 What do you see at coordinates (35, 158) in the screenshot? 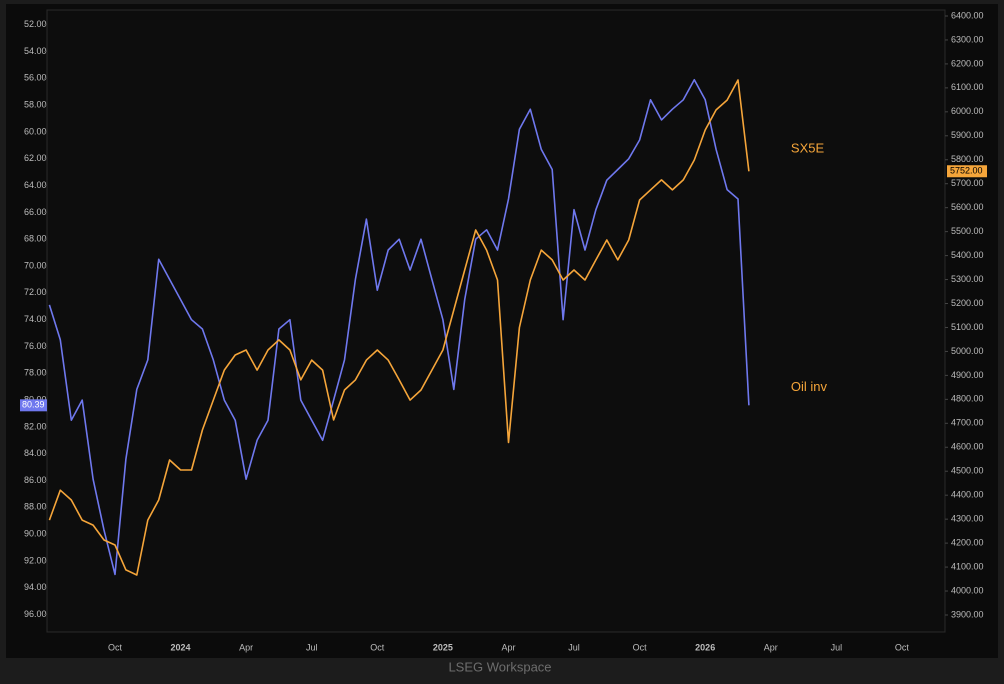
I see `y-tick-label: 62.00` at bounding box center [35, 158].